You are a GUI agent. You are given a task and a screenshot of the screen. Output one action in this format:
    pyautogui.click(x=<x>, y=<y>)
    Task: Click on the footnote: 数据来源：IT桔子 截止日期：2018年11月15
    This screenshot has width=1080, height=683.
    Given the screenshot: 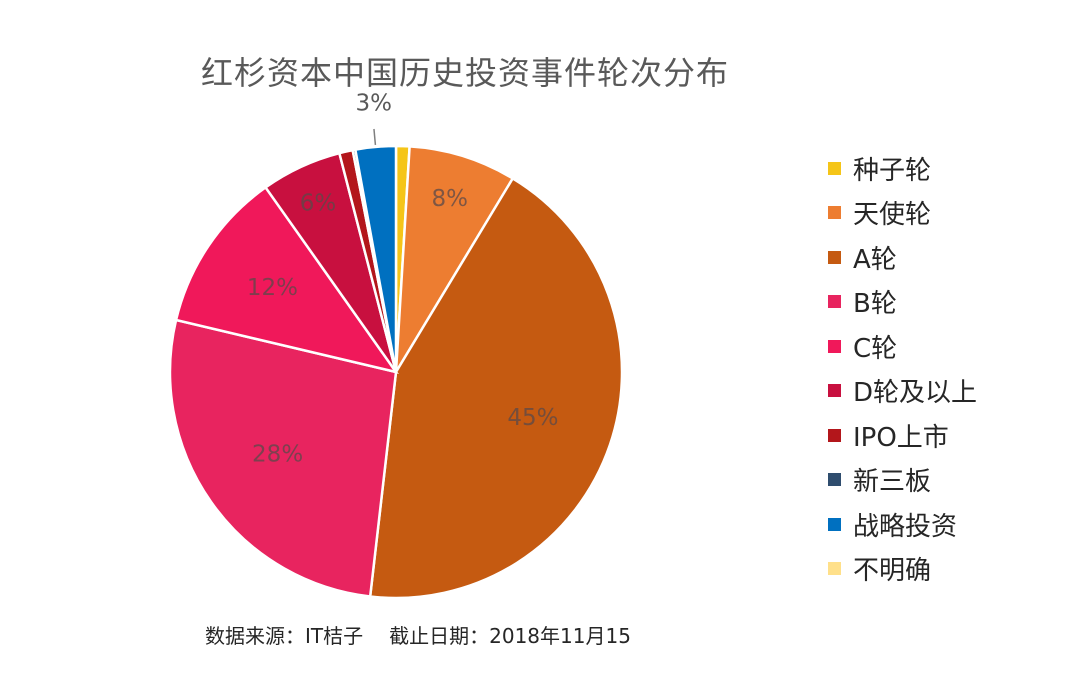 What is the action you would take?
    pyautogui.click(x=418, y=634)
    